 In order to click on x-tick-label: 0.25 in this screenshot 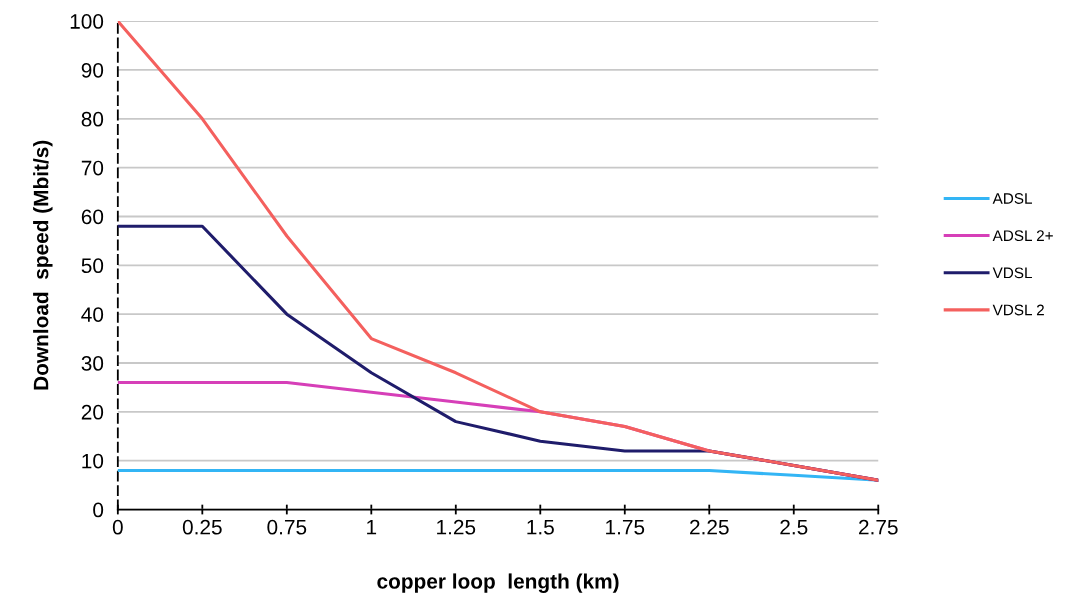, I will do `click(202, 527)`.